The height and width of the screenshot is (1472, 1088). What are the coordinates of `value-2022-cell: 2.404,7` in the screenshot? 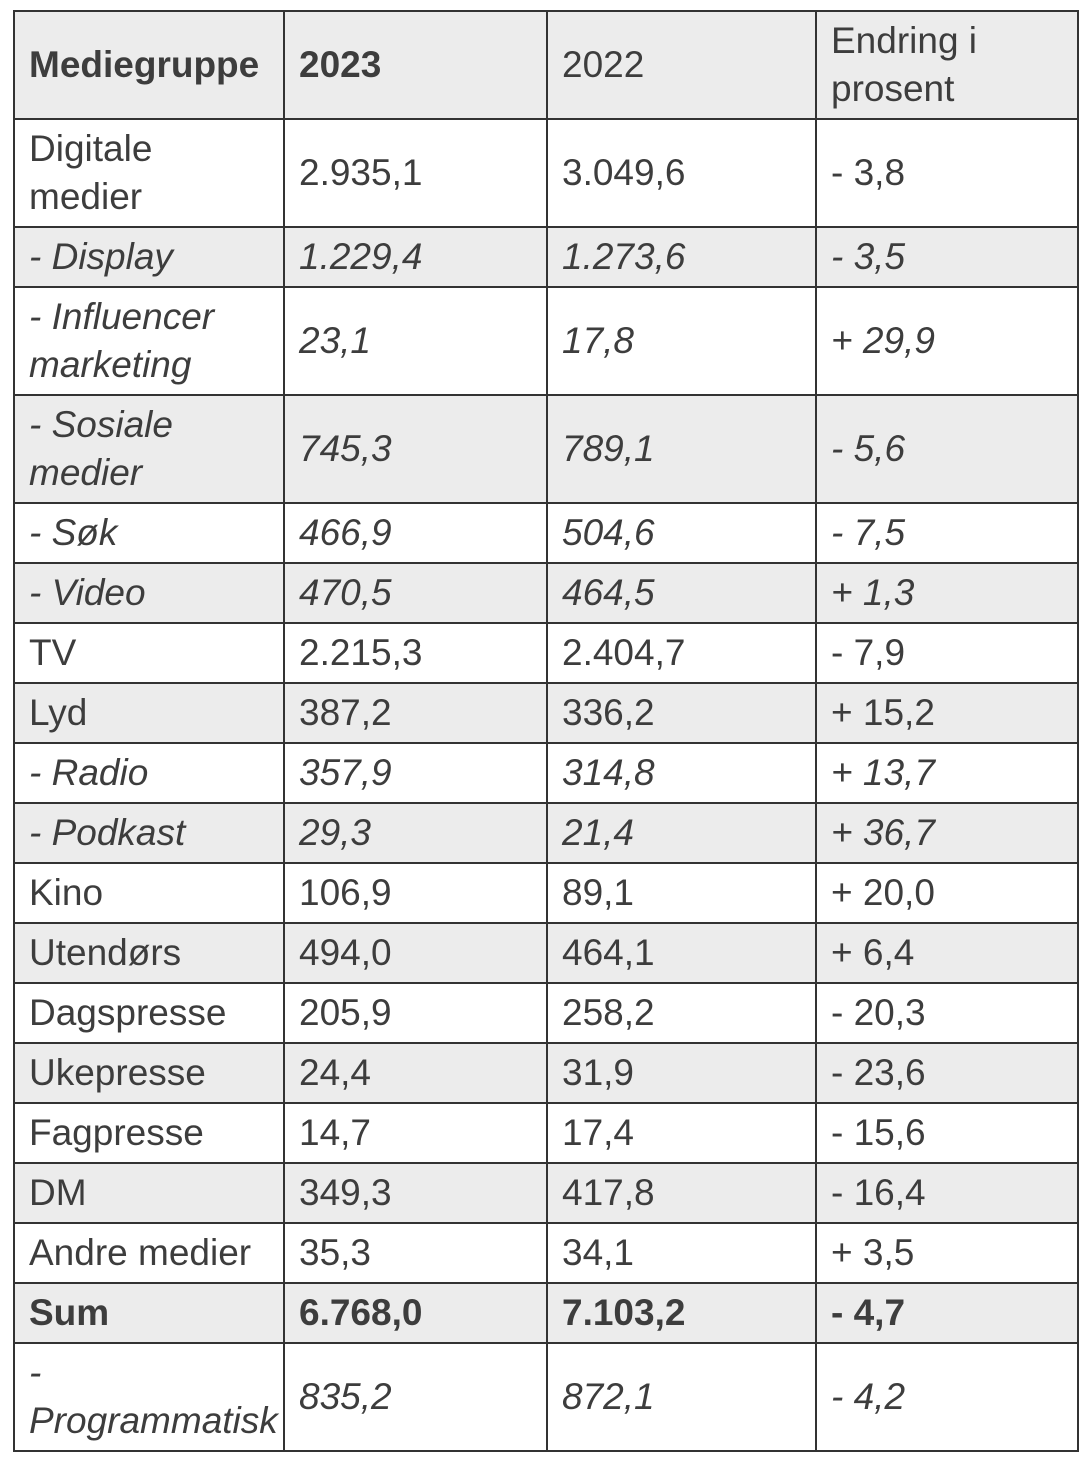 It's located at (681, 653).